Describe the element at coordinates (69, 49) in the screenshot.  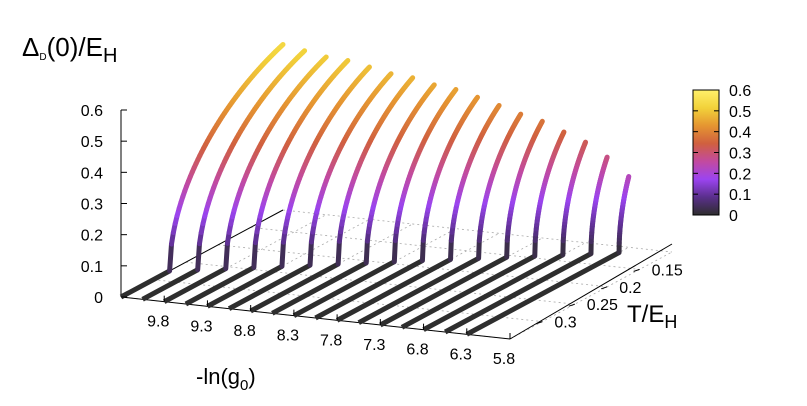
I see `z-axis-title: ΔD(0)/EH` at that location.